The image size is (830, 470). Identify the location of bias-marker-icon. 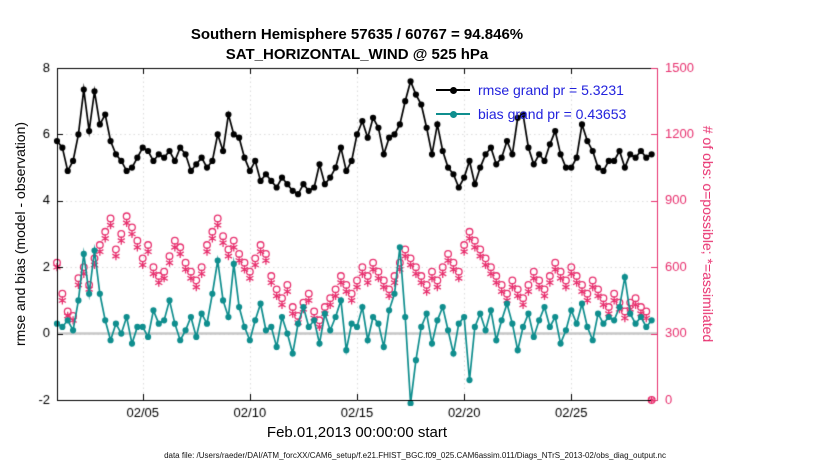
(453, 114).